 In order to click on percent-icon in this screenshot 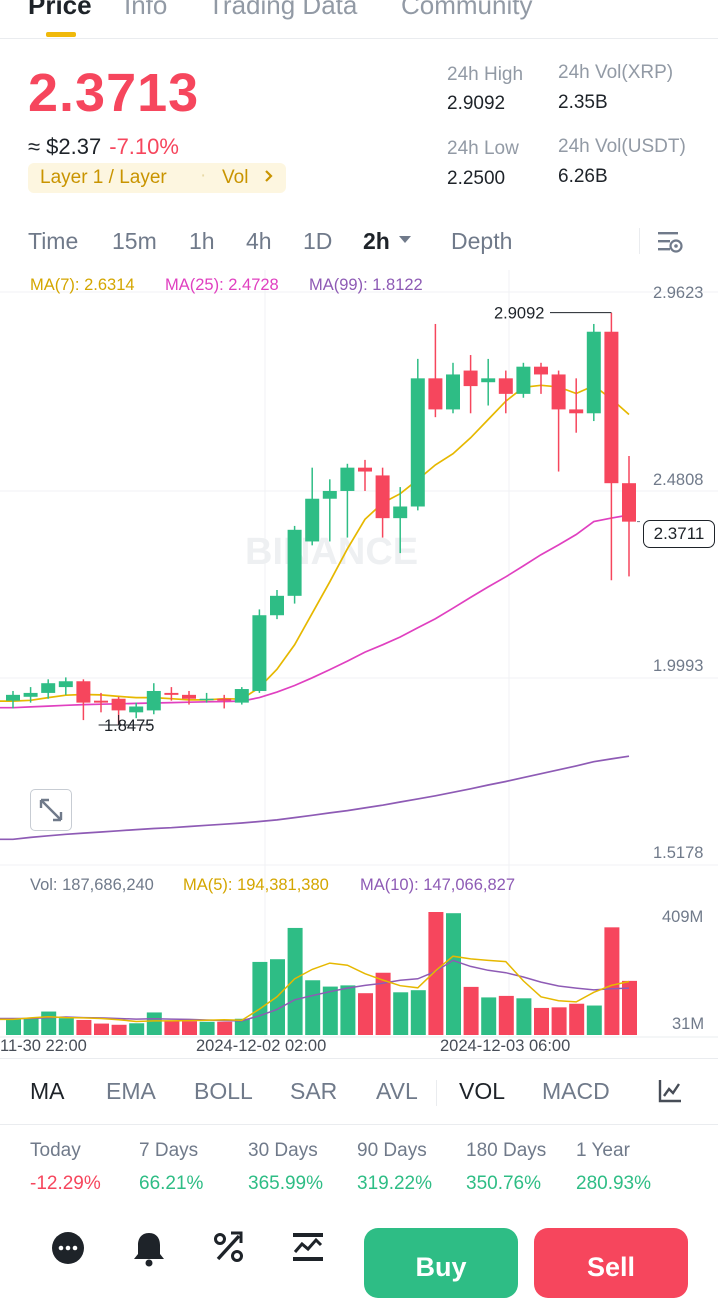, I will do `click(231, 1250)`.